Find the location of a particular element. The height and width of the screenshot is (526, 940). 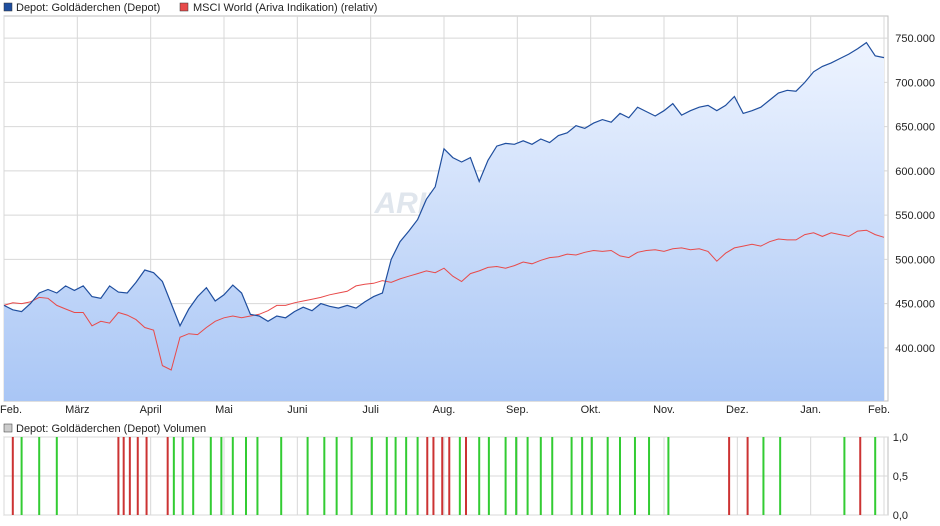

price-x-tick-label: Juli is located at coordinates (370, 410).